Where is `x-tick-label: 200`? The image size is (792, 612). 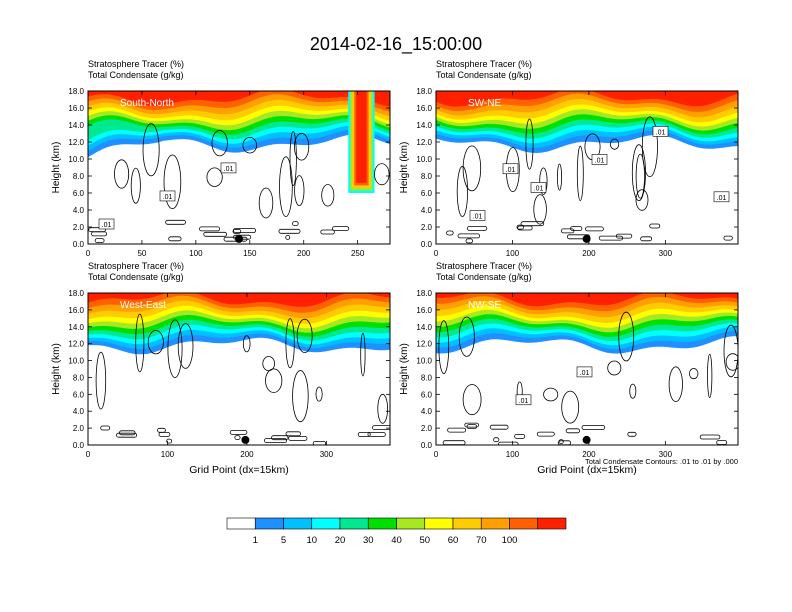
x-tick-label: 200 is located at coordinates (589, 454).